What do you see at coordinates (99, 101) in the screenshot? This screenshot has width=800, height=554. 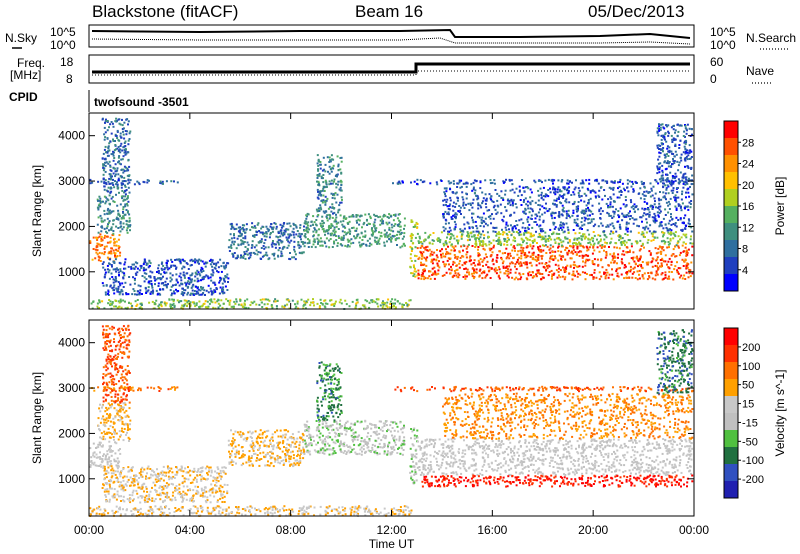 I see `cpid-strip: CPID twofsound -3501` at bounding box center [99, 101].